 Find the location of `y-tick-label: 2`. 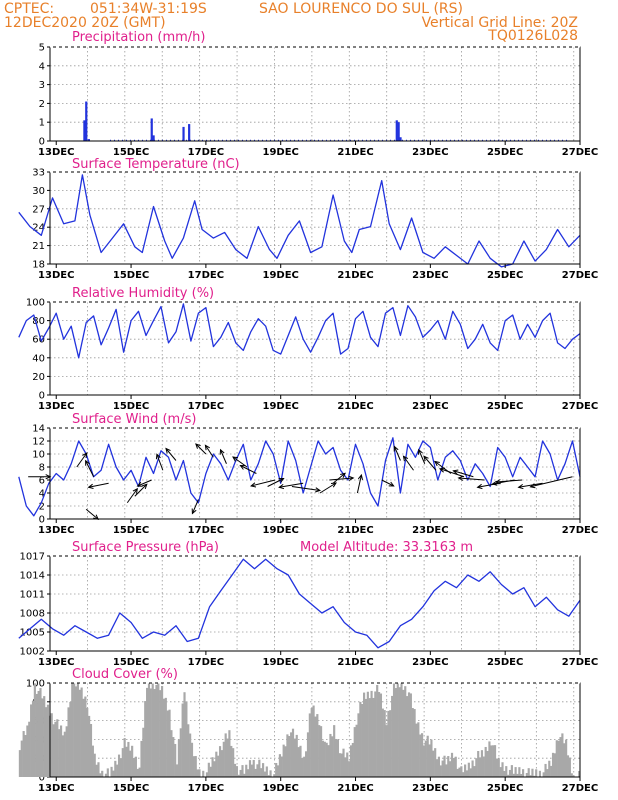

y-tick-label: 2 is located at coordinates (42, 104).